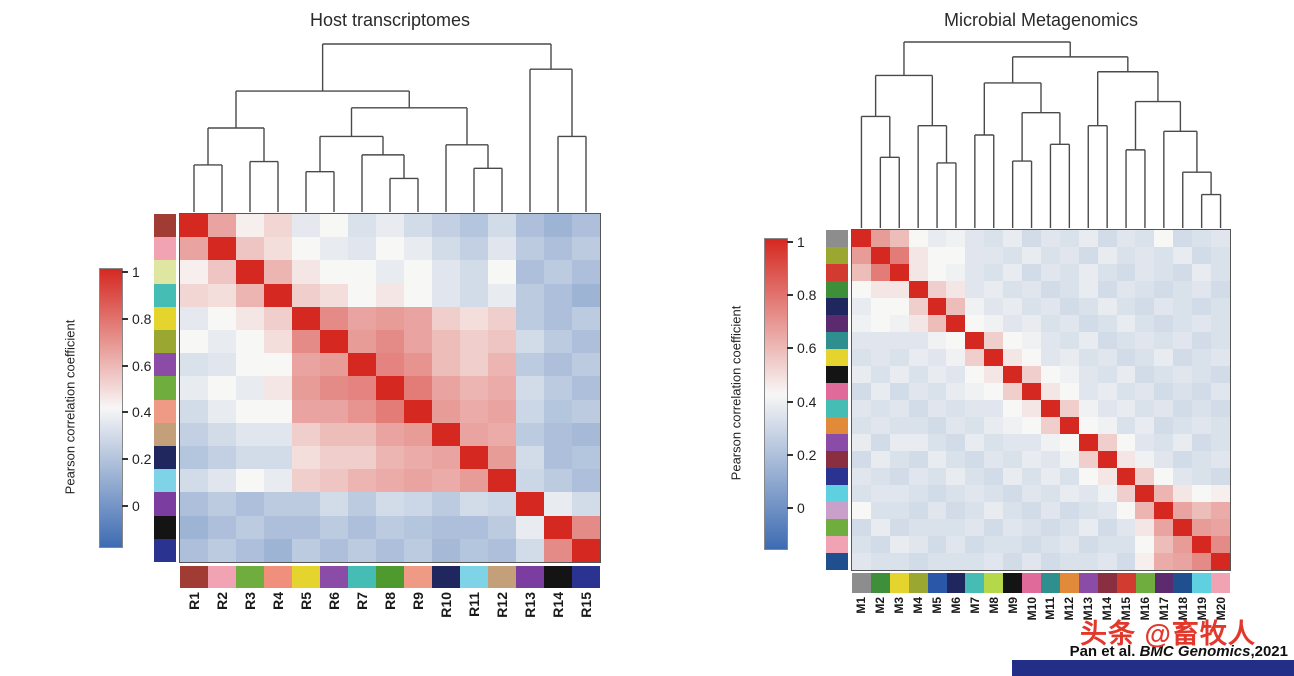 This screenshot has width=1294, height=676. Describe the element at coordinates (145, 405) in the screenshot. I see `left-colorbar-ticks: 1 0.8 0.6 0.4 0.2 0` at that location.